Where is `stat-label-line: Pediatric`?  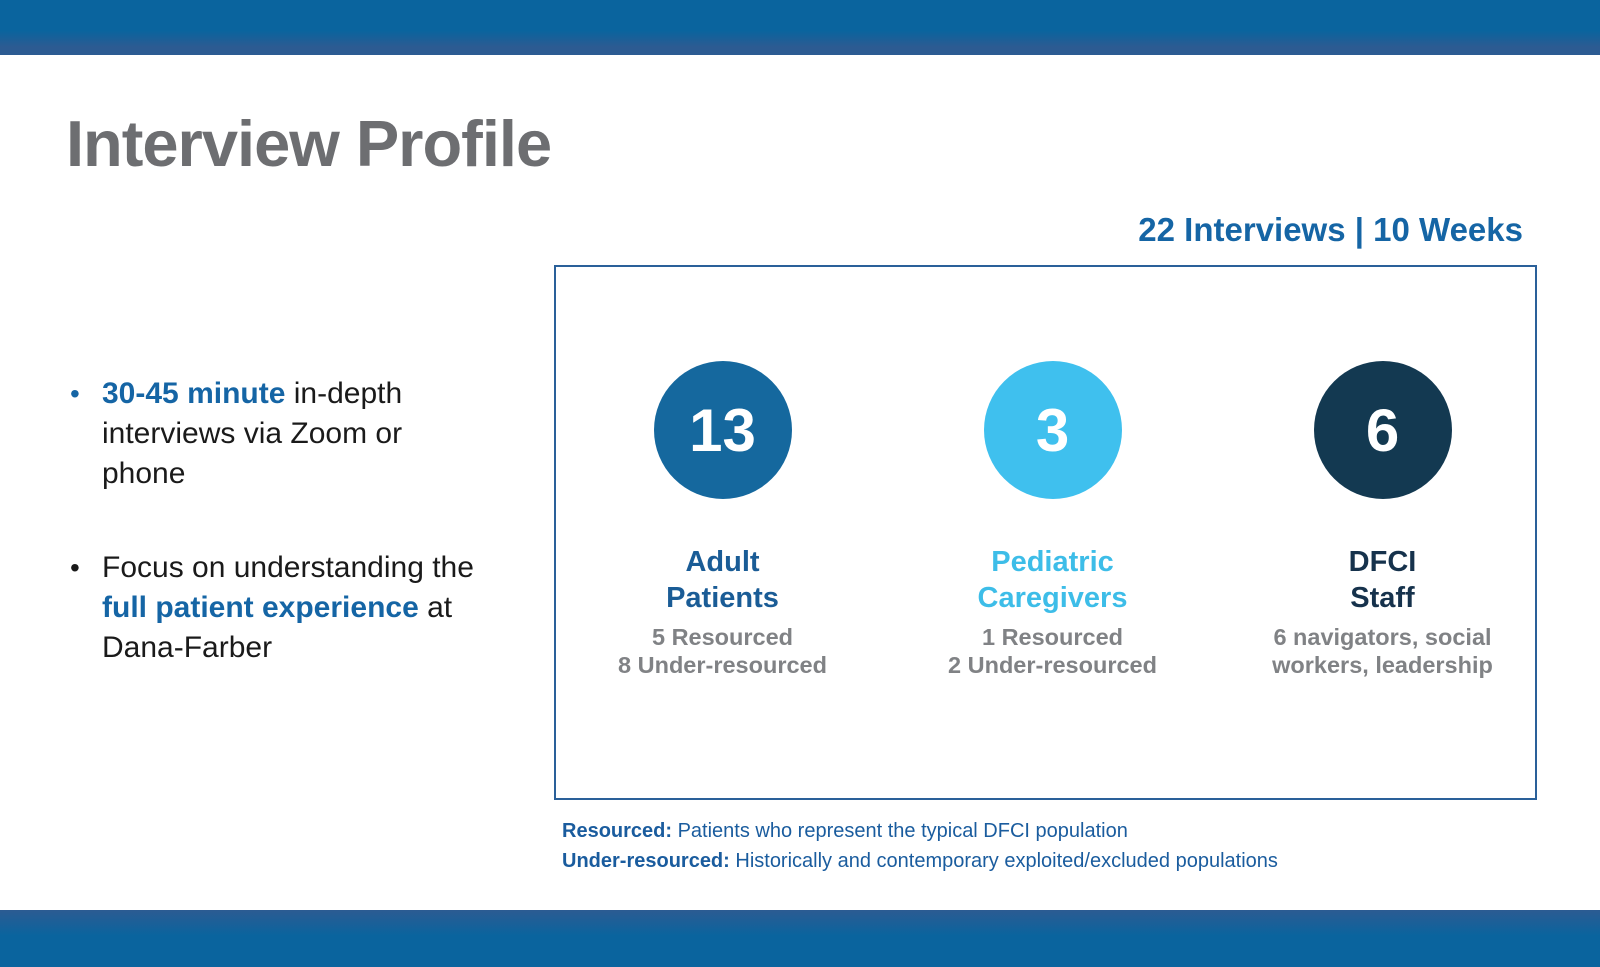
stat-label-line: Pediatric is located at coordinates (1052, 562).